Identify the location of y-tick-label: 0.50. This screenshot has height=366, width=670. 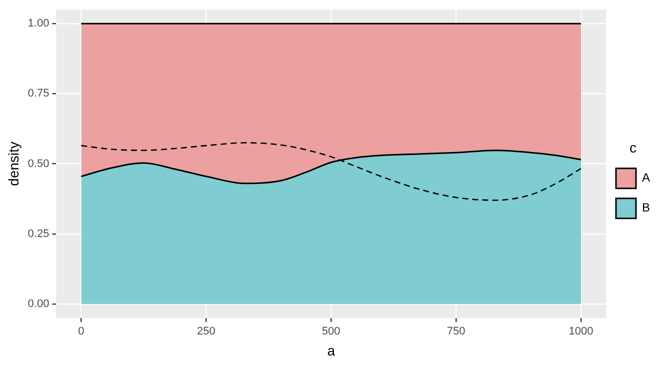
(39, 164).